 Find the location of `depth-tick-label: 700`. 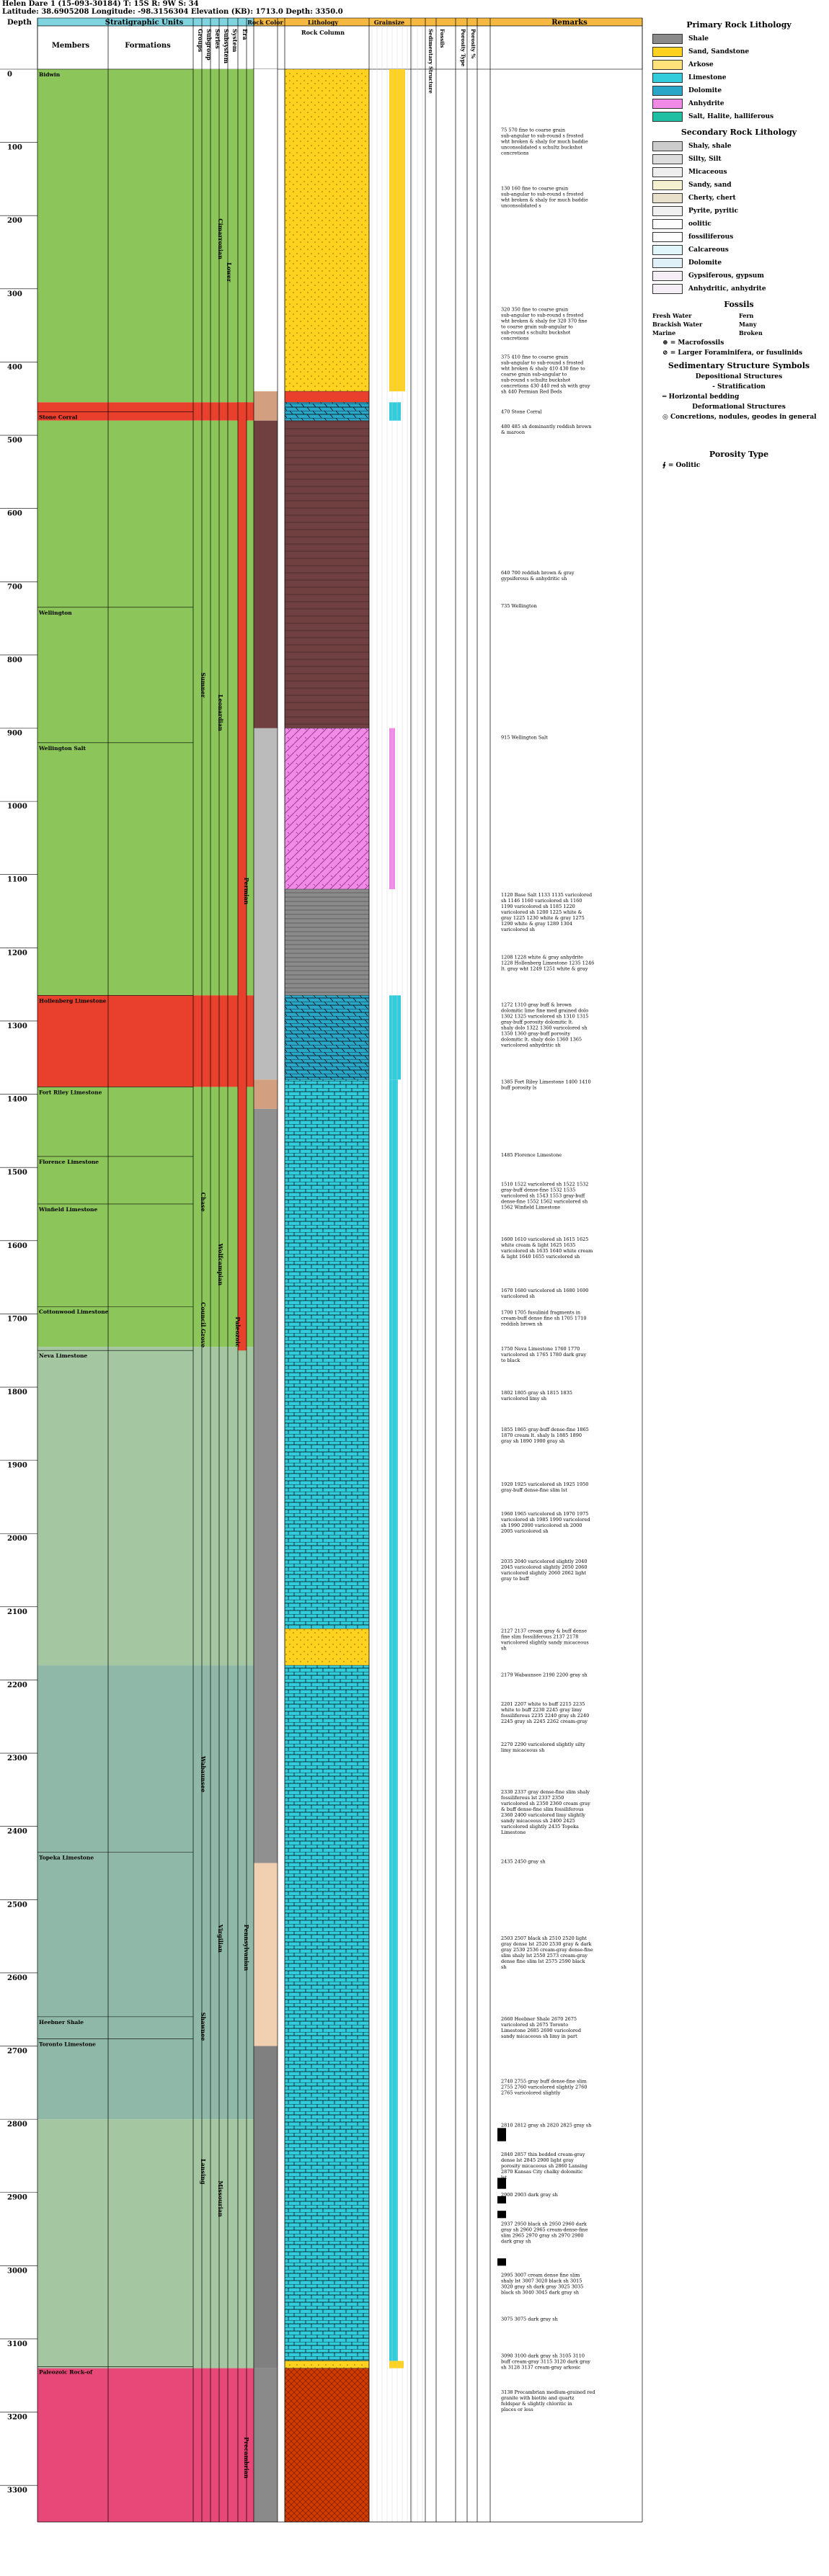

depth-tick-label: 700 is located at coordinates (14, 587).